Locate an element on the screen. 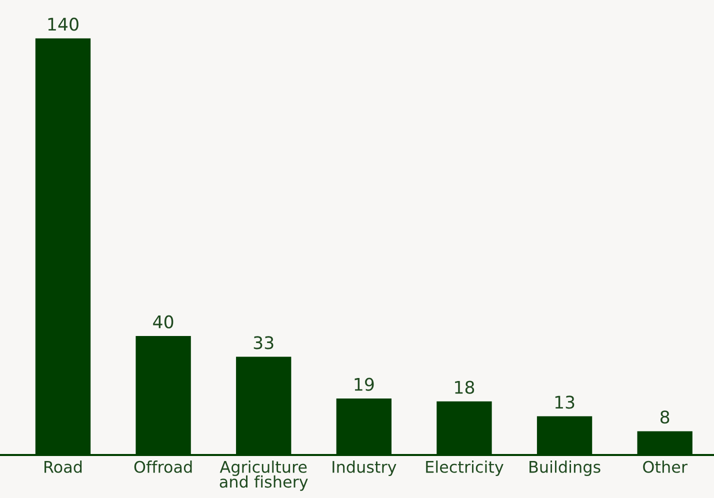  x-tick-label: Industry is located at coordinates (364, 468).